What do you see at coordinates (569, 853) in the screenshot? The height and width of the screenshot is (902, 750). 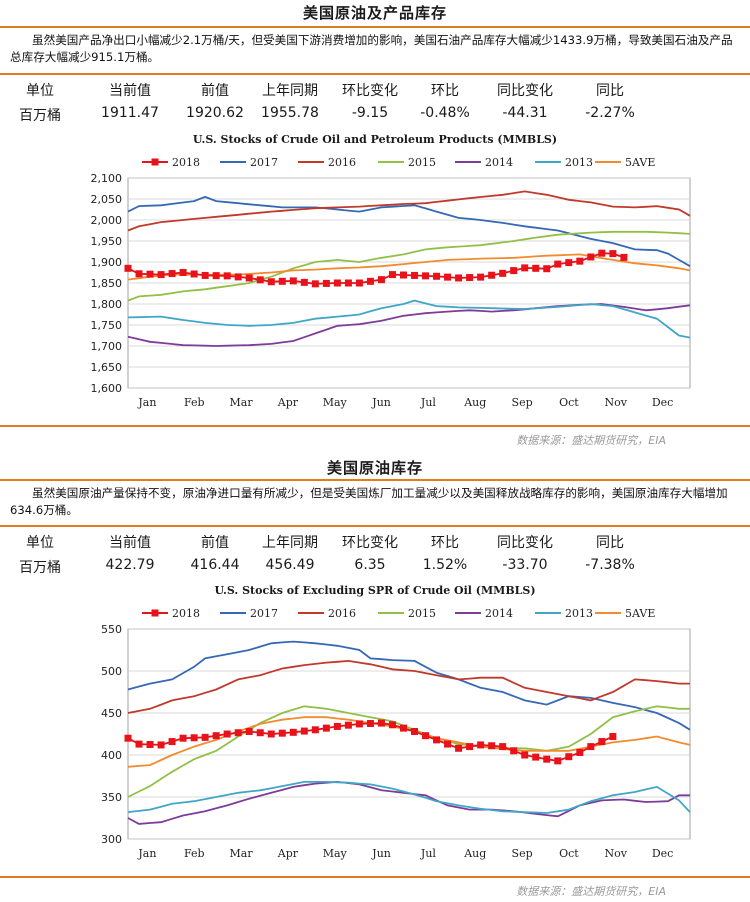 I see `x-tick-label: Oct` at bounding box center [569, 853].